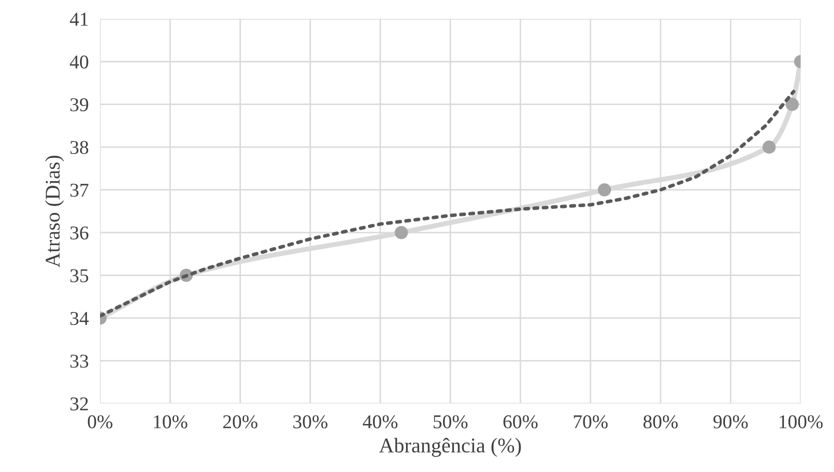 This screenshot has width=834, height=472. I want to click on y-tick-label: 39, so click(79, 105).